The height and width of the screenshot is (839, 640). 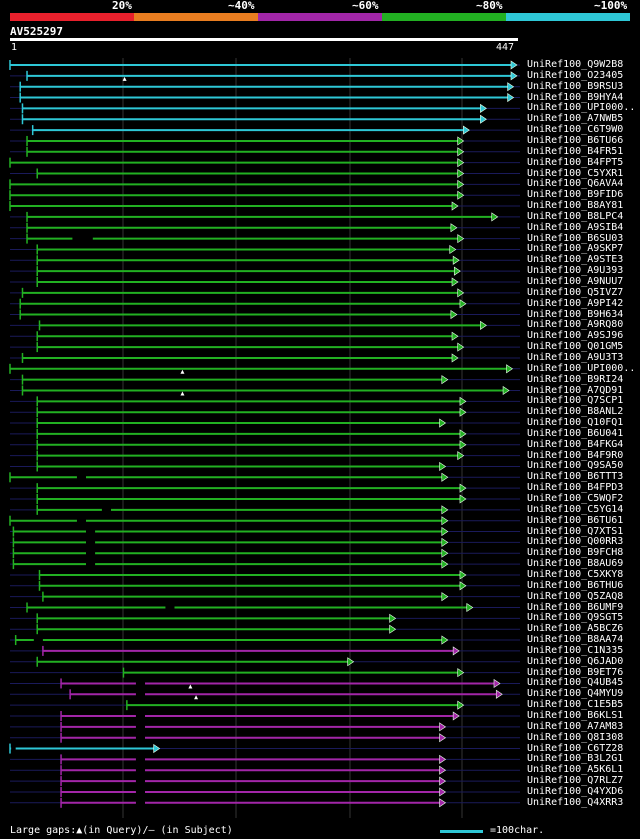 I want to click on hit-label: UniRef100_A9U393, so click(x=575, y=271).